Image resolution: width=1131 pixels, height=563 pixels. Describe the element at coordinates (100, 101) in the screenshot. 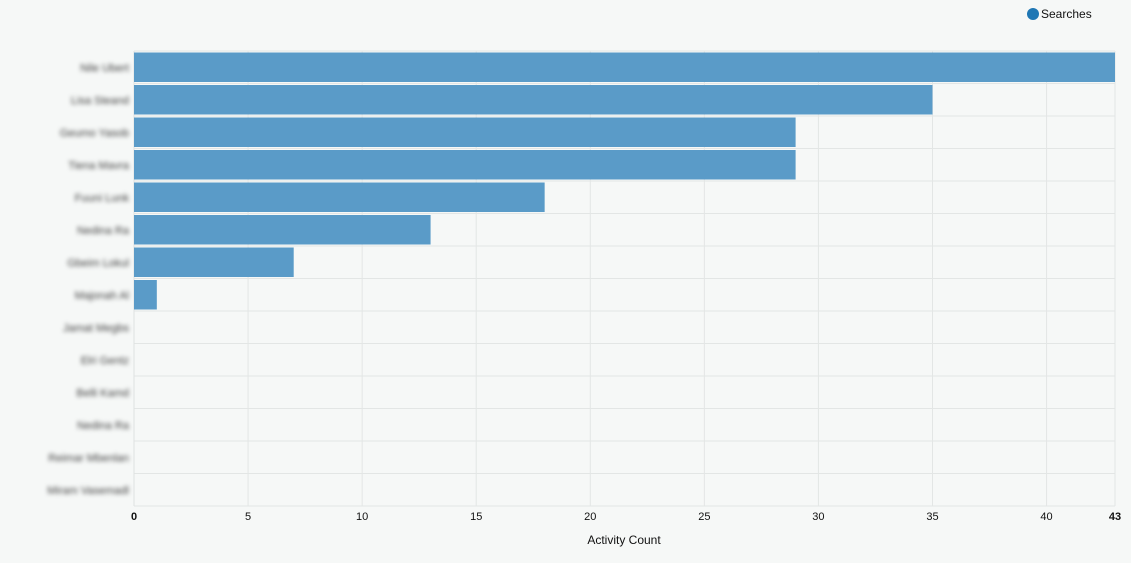

I see `category-label: Lisa Steand` at that location.